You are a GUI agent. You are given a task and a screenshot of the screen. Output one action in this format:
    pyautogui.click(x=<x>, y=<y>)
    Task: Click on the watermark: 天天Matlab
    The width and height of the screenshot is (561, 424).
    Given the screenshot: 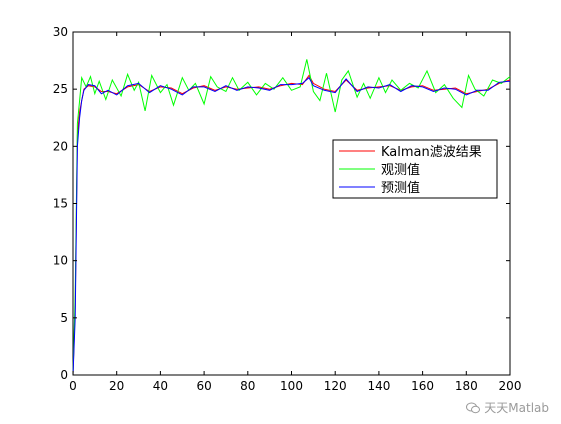 What is the action you would take?
    pyautogui.click(x=507, y=407)
    